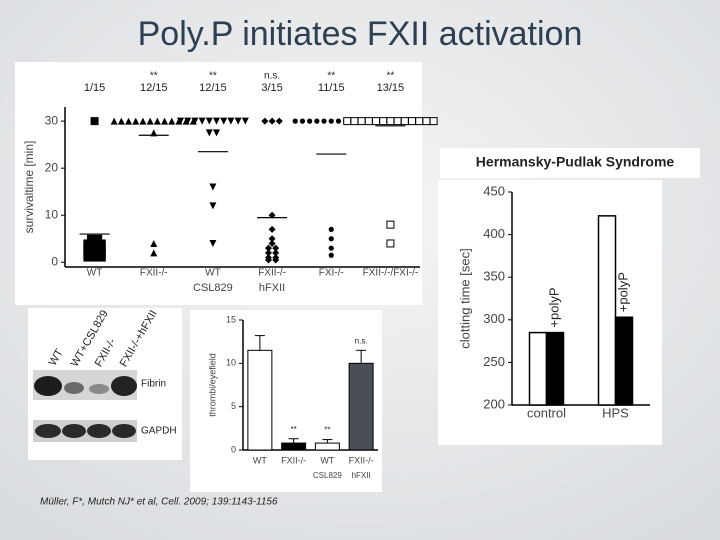 The image size is (720, 540). I want to click on survival-label: 12/15, so click(213, 88).